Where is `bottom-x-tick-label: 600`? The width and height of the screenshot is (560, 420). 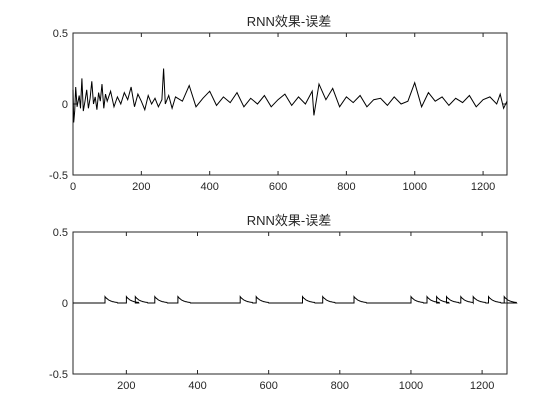 bottom-x-tick-label: 600 is located at coordinates (268, 386).